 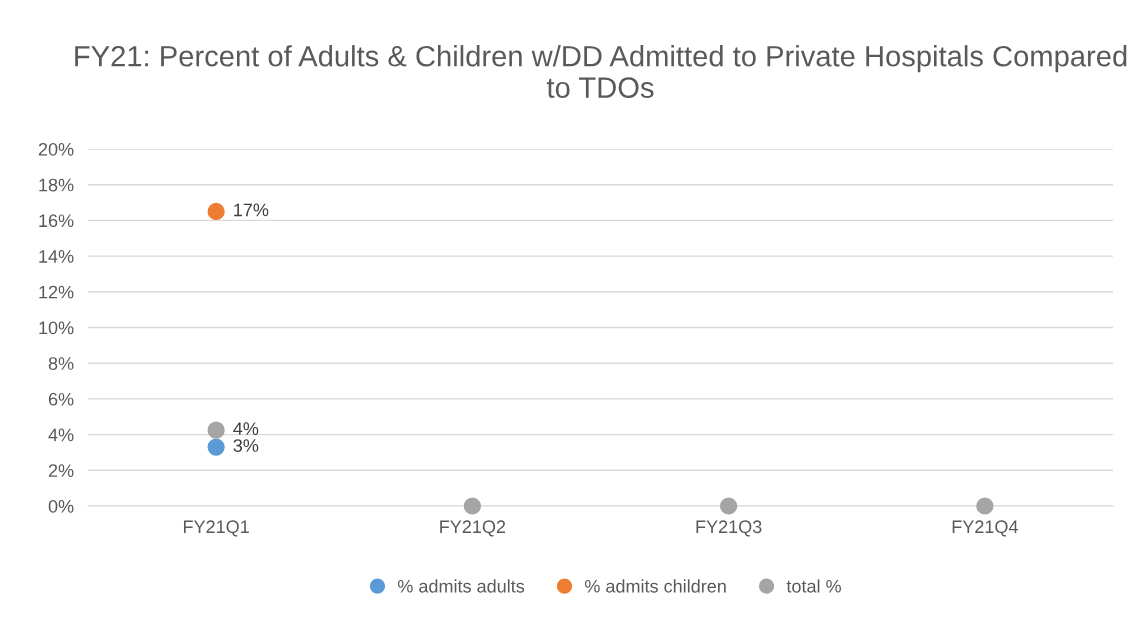 I want to click on x-tick-label: FY21Q4, so click(x=985, y=528).